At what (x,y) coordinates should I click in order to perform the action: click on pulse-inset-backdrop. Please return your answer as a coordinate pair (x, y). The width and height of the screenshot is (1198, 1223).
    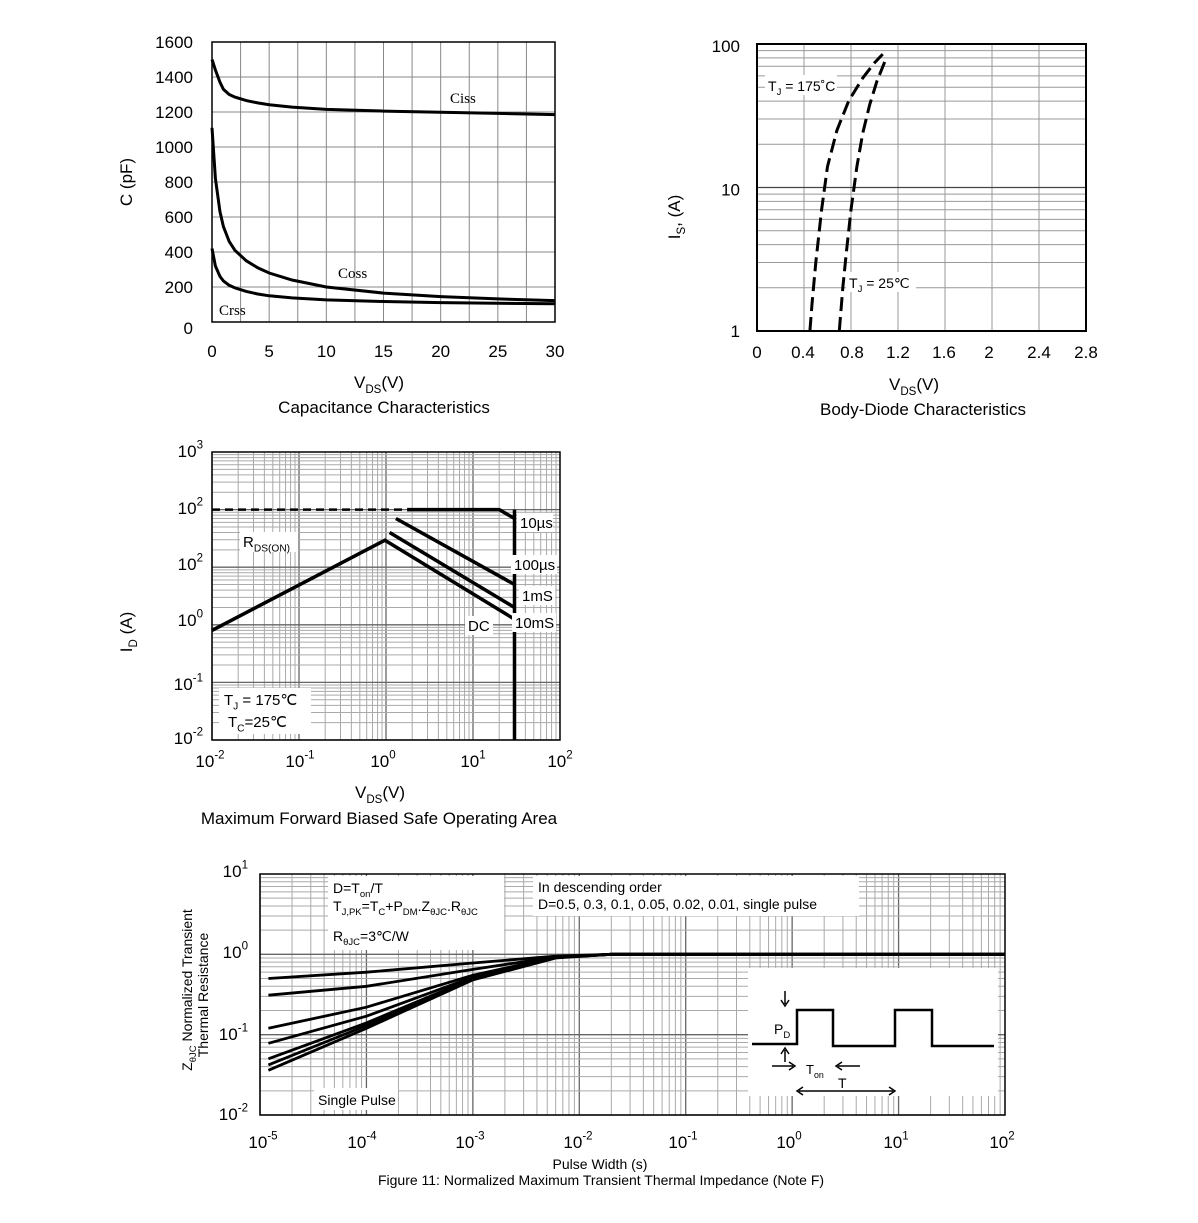
    Looking at the image, I should click on (873, 1032).